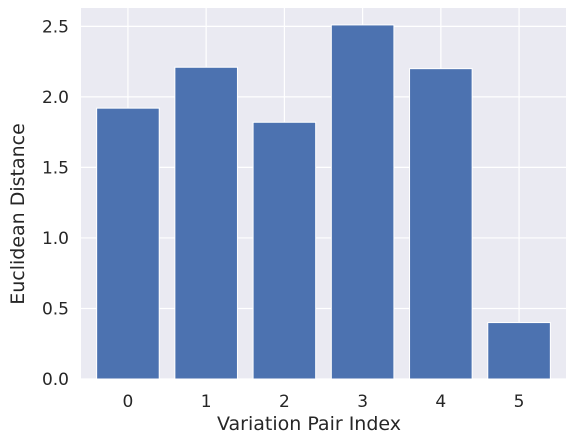 This screenshot has width=580, height=445. Describe the element at coordinates (18, 214) in the screenshot. I see `y-axis-label: Euclidean Distance` at that location.